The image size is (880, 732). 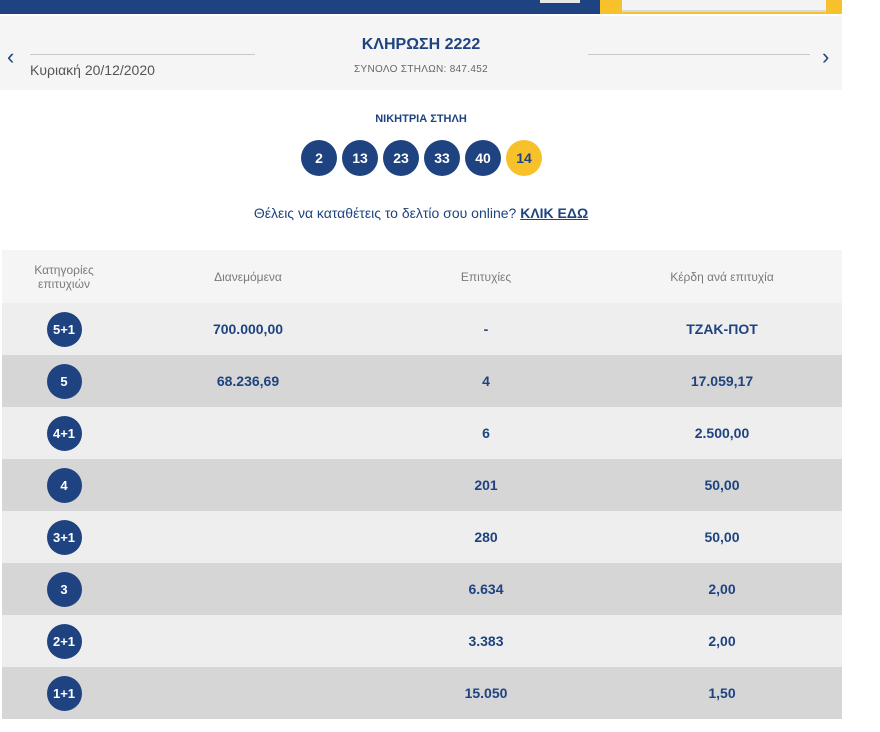 I want to click on table-row: 1+1 15.050 1,50, so click(x=422, y=693).